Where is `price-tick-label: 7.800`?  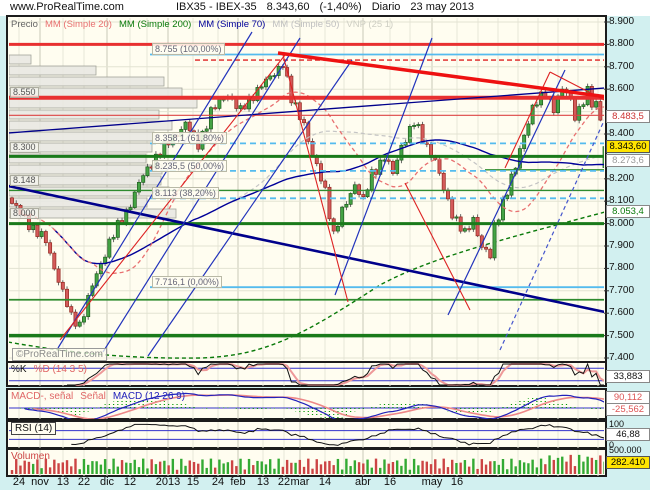
price-tick-label: 7.800 is located at coordinates (622, 268).